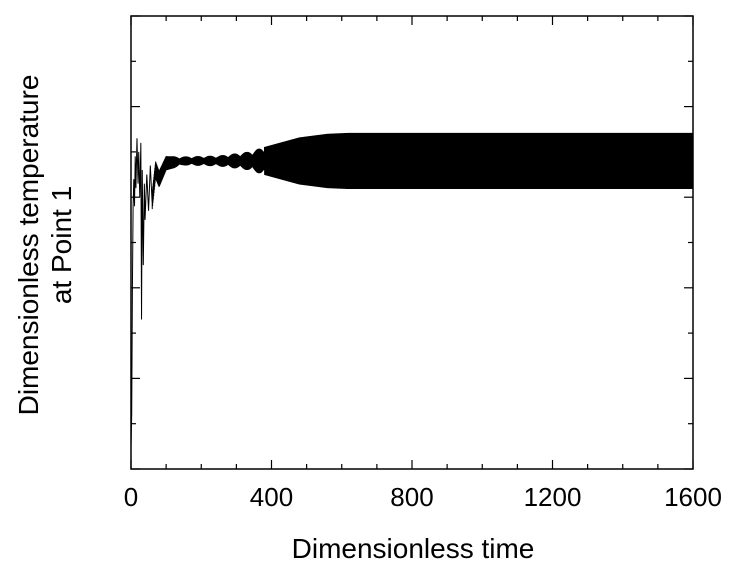 The image size is (732, 569). I want to click on y-axis-label: Dimensionless temperature at Point 1, so click(45, 245).